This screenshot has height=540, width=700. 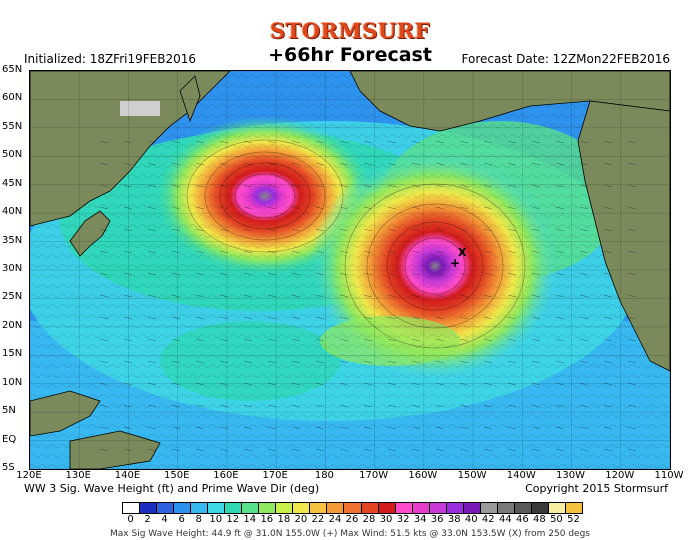 What do you see at coordinates (29, 475) in the screenshot?
I see `lon-label: 120E` at bounding box center [29, 475].